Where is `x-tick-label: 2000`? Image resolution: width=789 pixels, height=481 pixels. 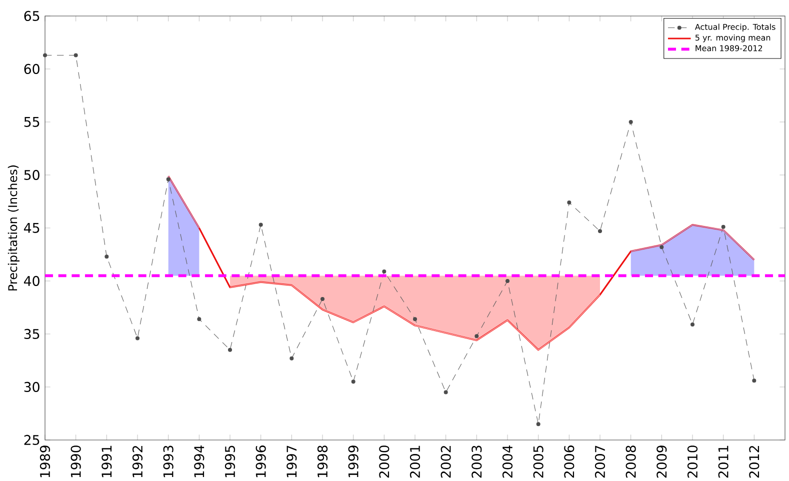 x-tick-label: 2000 is located at coordinates (384, 462).